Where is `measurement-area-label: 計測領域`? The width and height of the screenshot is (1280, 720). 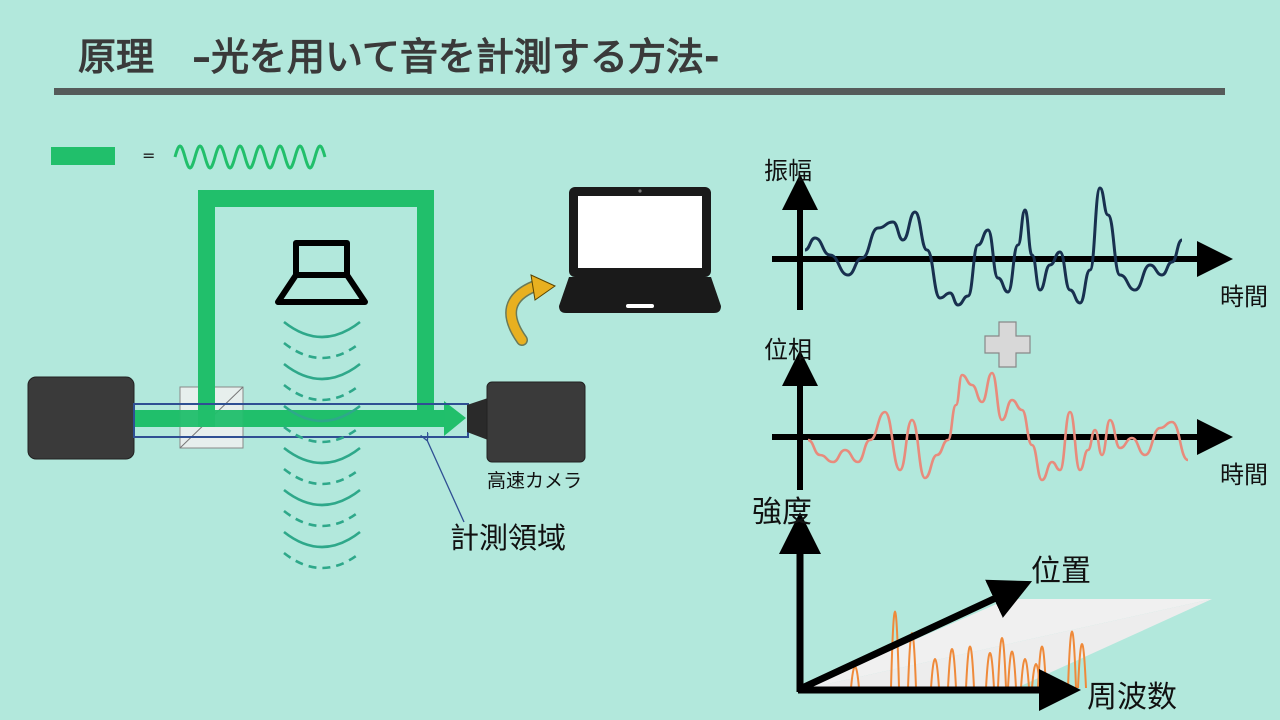 measurement-area-label: 計測領域 is located at coordinates (508, 538).